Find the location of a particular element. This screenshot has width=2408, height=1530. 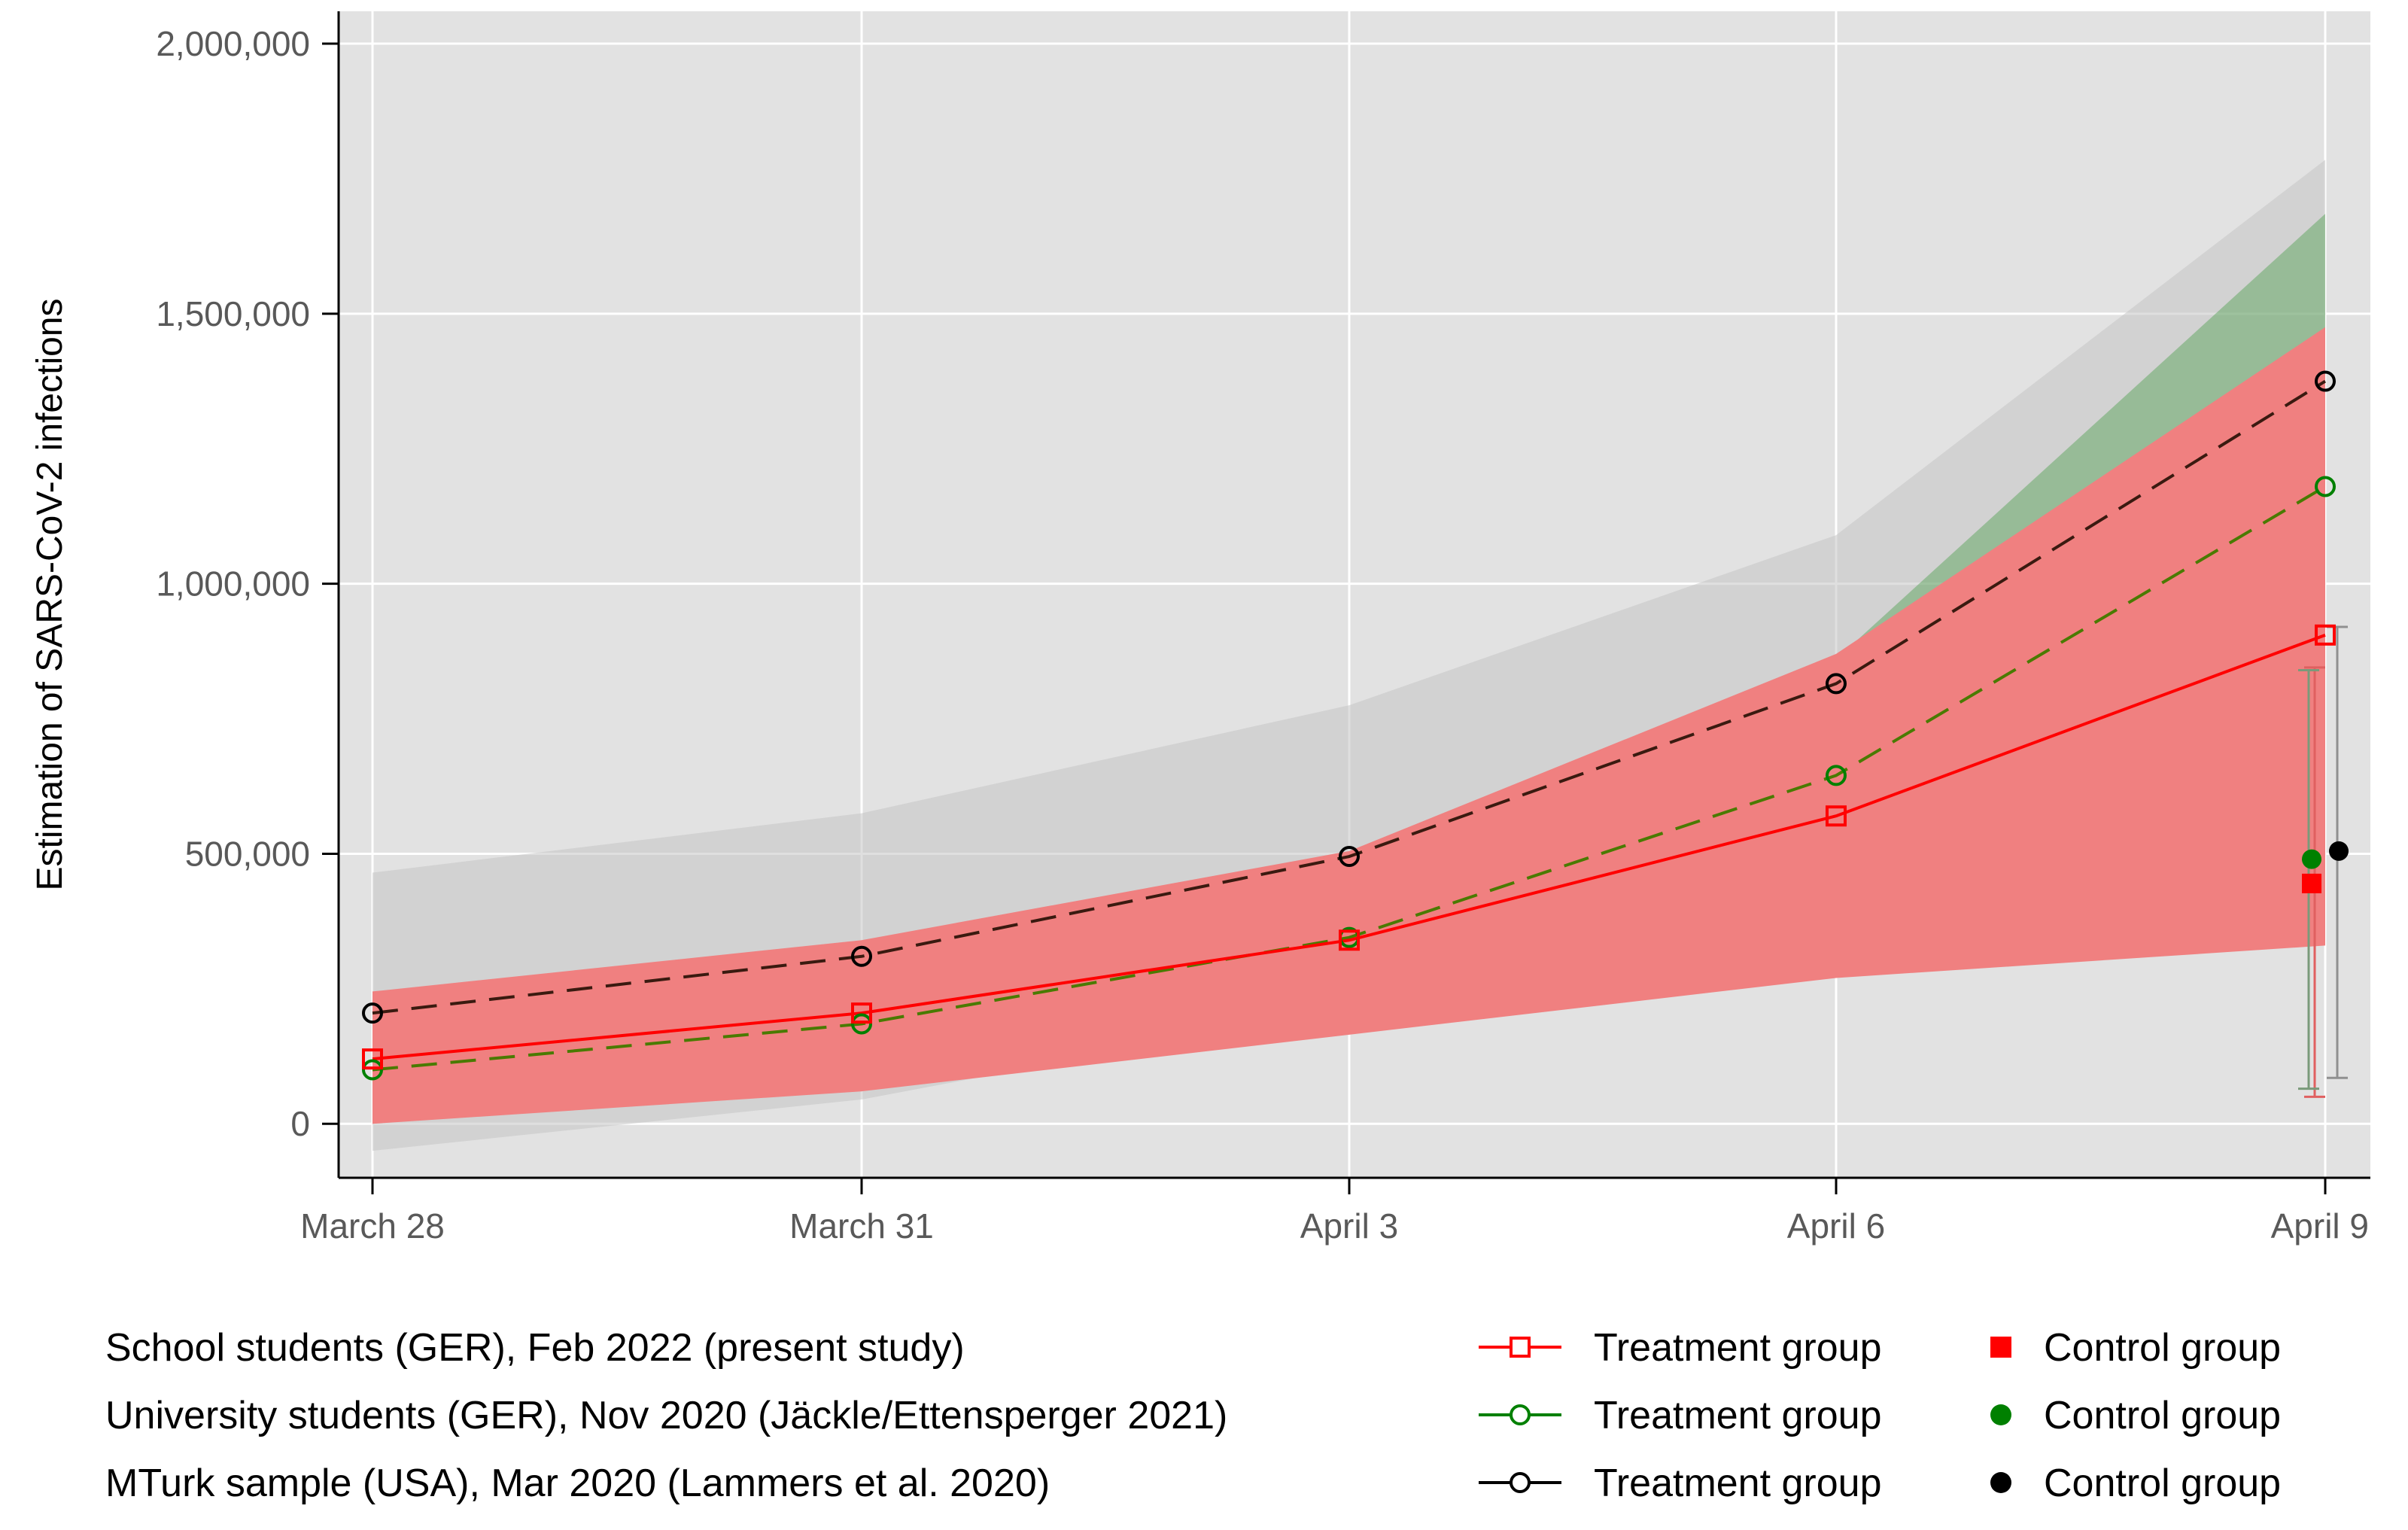

y-tick-label: 1,000,000 is located at coordinates (233, 584).